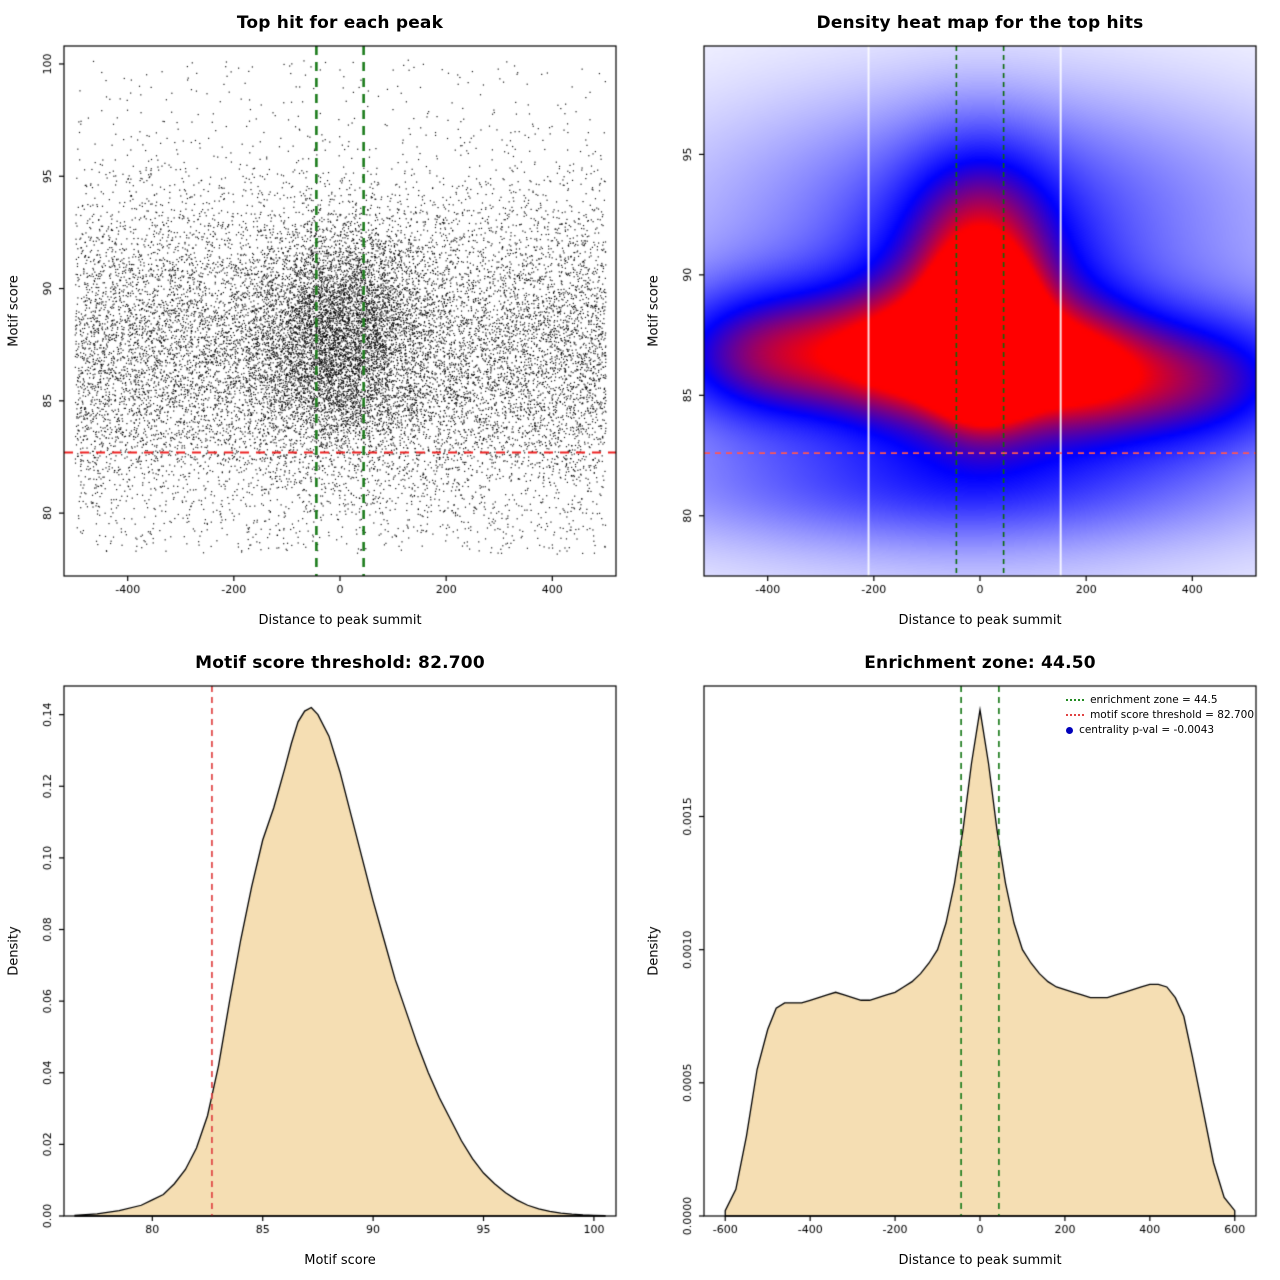 The width and height of the screenshot is (1280, 1280). What do you see at coordinates (1075, 715) in the screenshot?
I see `red-dotted-line-icon` at bounding box center [1075, 715].